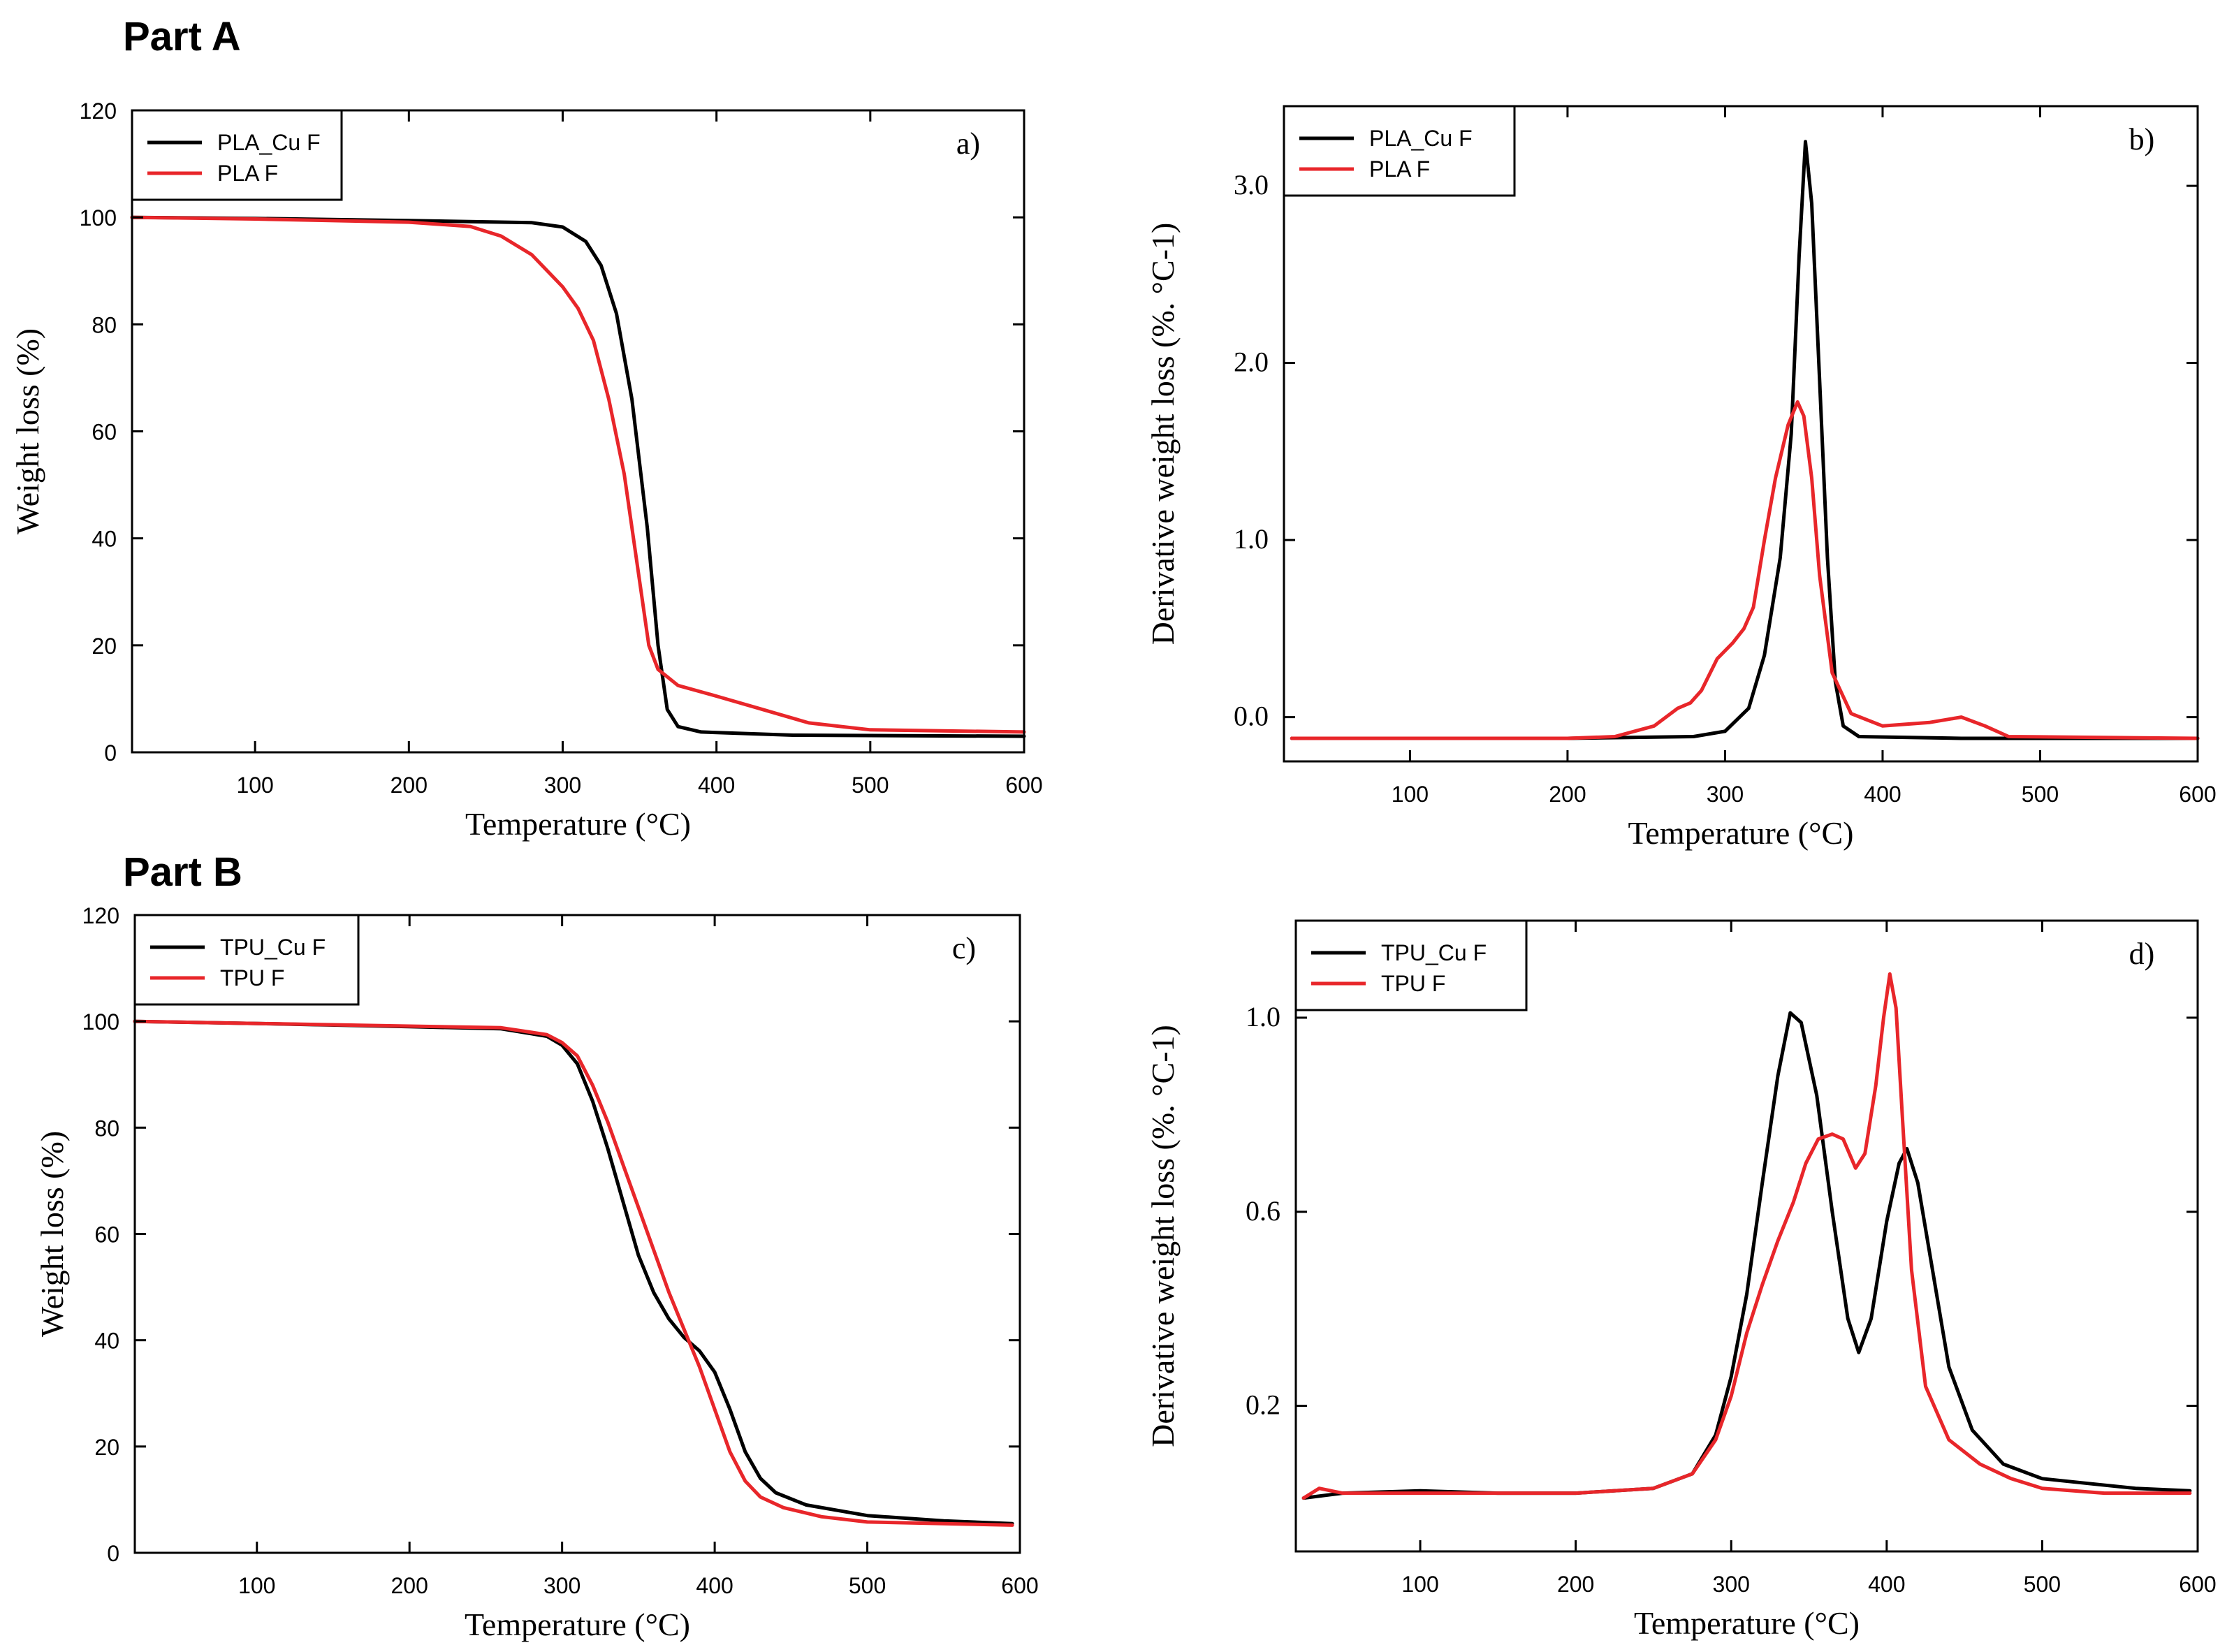 The width and height of the screenshot is (2234, 1652). I want to click on x-tick-label-a-3: 400, so click(716, 785).